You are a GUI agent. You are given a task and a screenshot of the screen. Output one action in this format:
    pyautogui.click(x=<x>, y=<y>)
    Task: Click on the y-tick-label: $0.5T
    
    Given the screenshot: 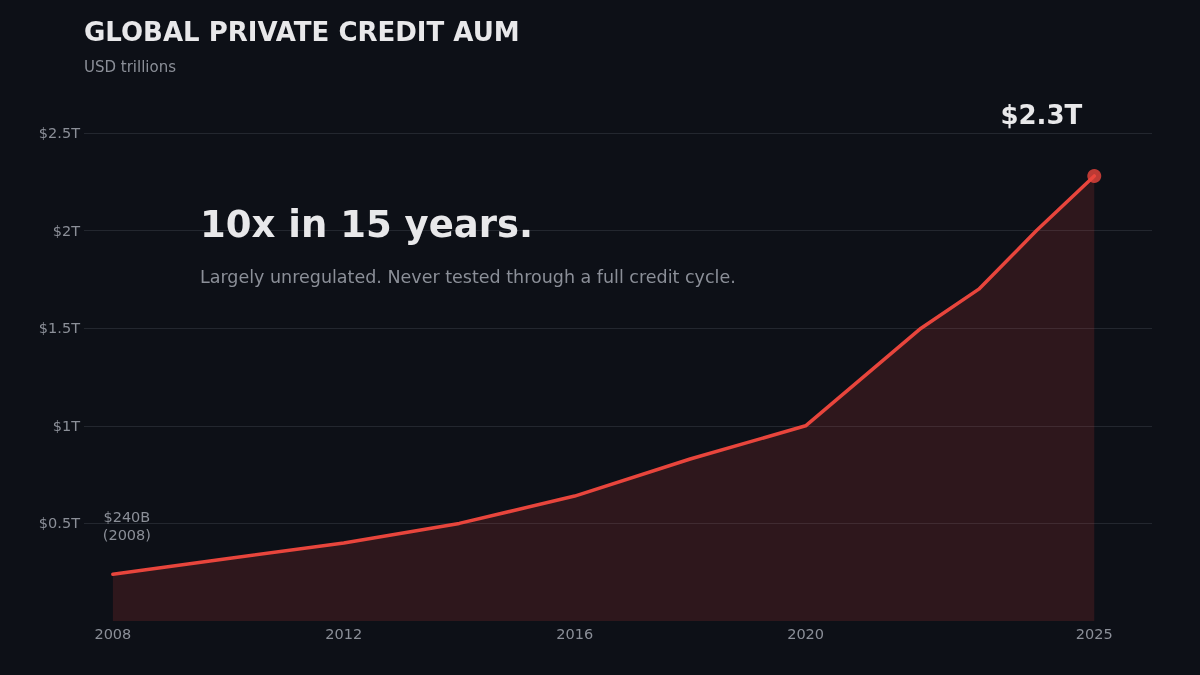 What is the action you would take?
    pyautogui.click(x=59, y=523)
    